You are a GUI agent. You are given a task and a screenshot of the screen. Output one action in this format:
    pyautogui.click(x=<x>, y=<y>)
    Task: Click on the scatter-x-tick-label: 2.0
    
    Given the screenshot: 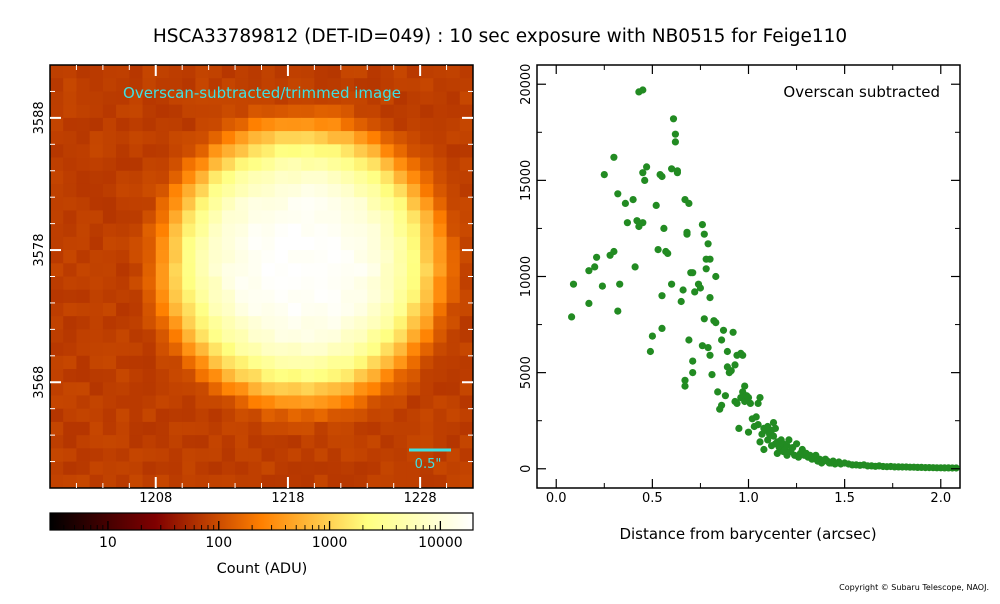 What is the action you would take?
    pyautogui.click(x=940, y=498)
    